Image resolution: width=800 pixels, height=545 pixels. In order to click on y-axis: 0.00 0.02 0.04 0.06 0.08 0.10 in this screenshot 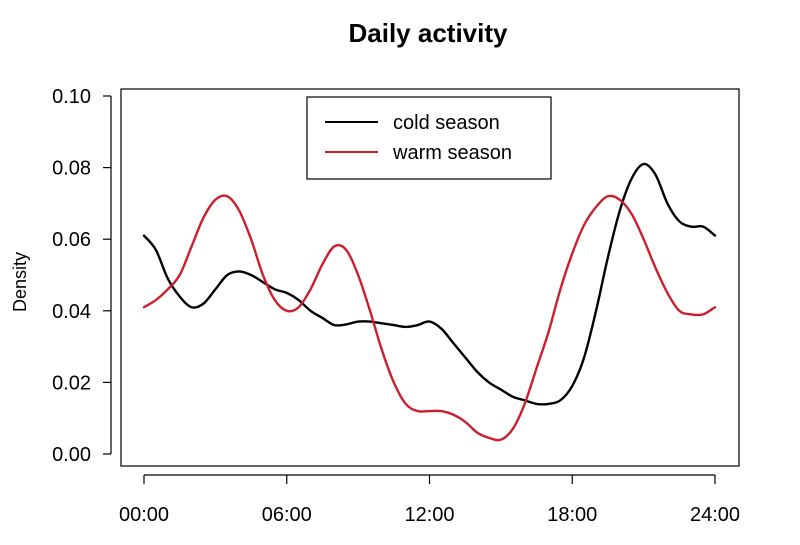, I will do `click(82, 276)`.